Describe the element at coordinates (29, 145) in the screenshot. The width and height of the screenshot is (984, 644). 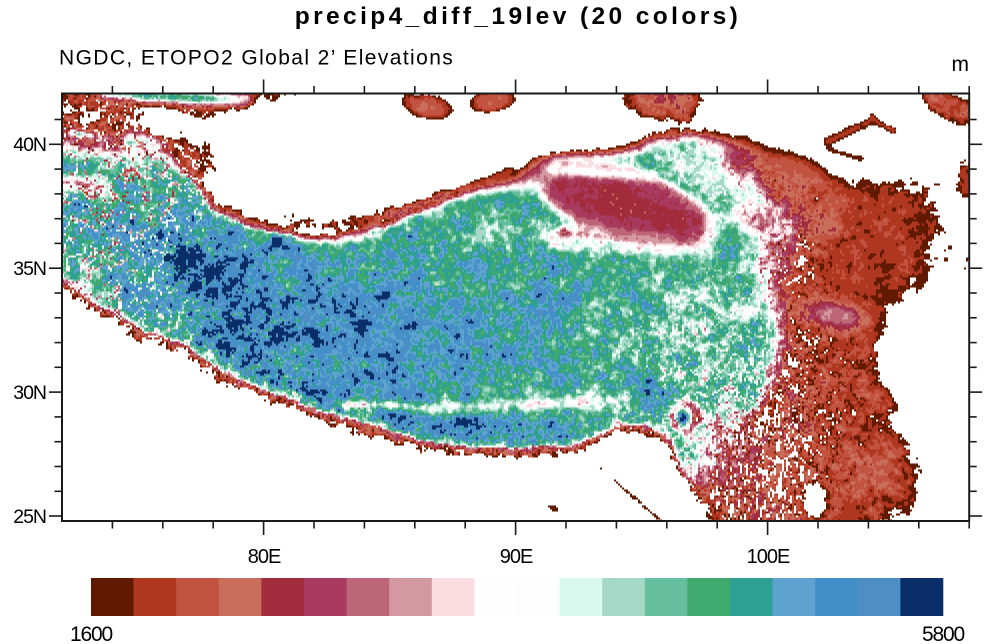
I see `svg-text: 40N` at that location.